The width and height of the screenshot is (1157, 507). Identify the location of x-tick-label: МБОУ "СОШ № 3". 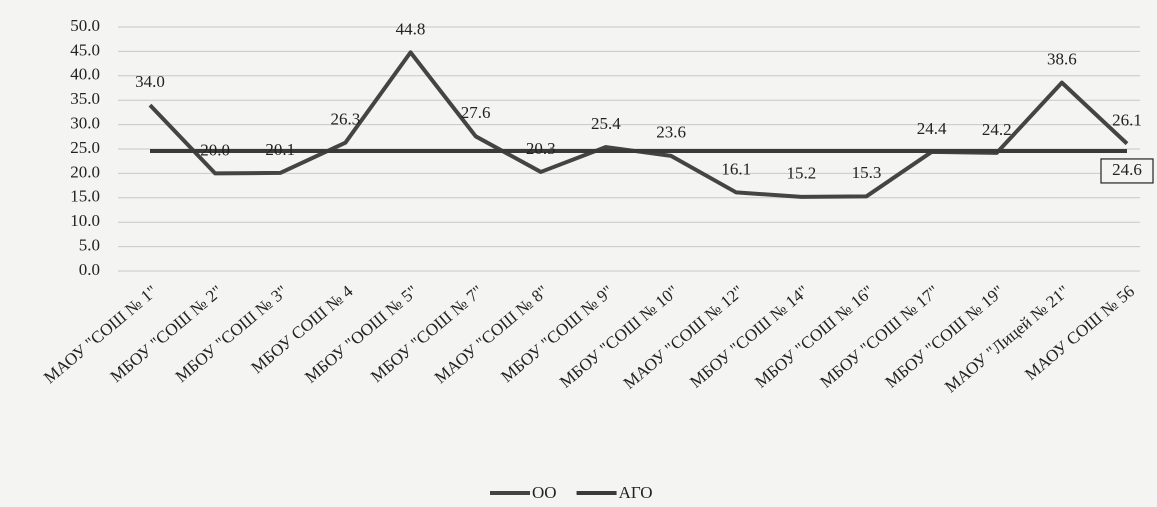
(232, 334).